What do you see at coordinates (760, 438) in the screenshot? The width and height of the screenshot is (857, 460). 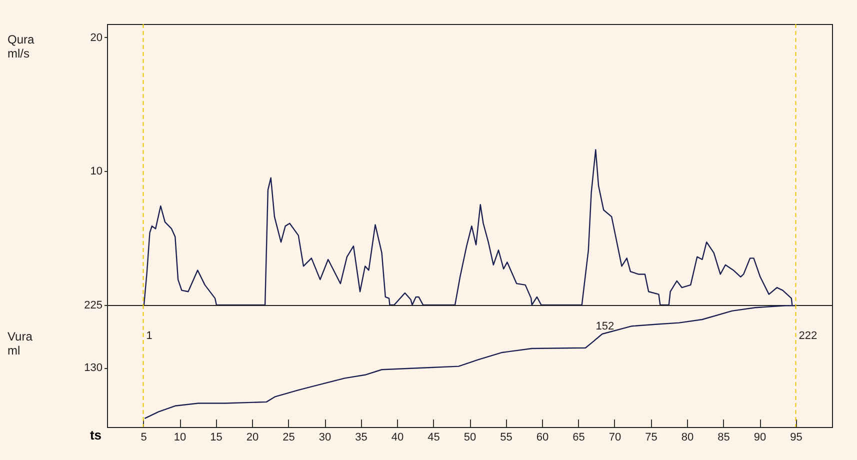 I see `x-tick-label: 90` at bounding box center [760, 438].